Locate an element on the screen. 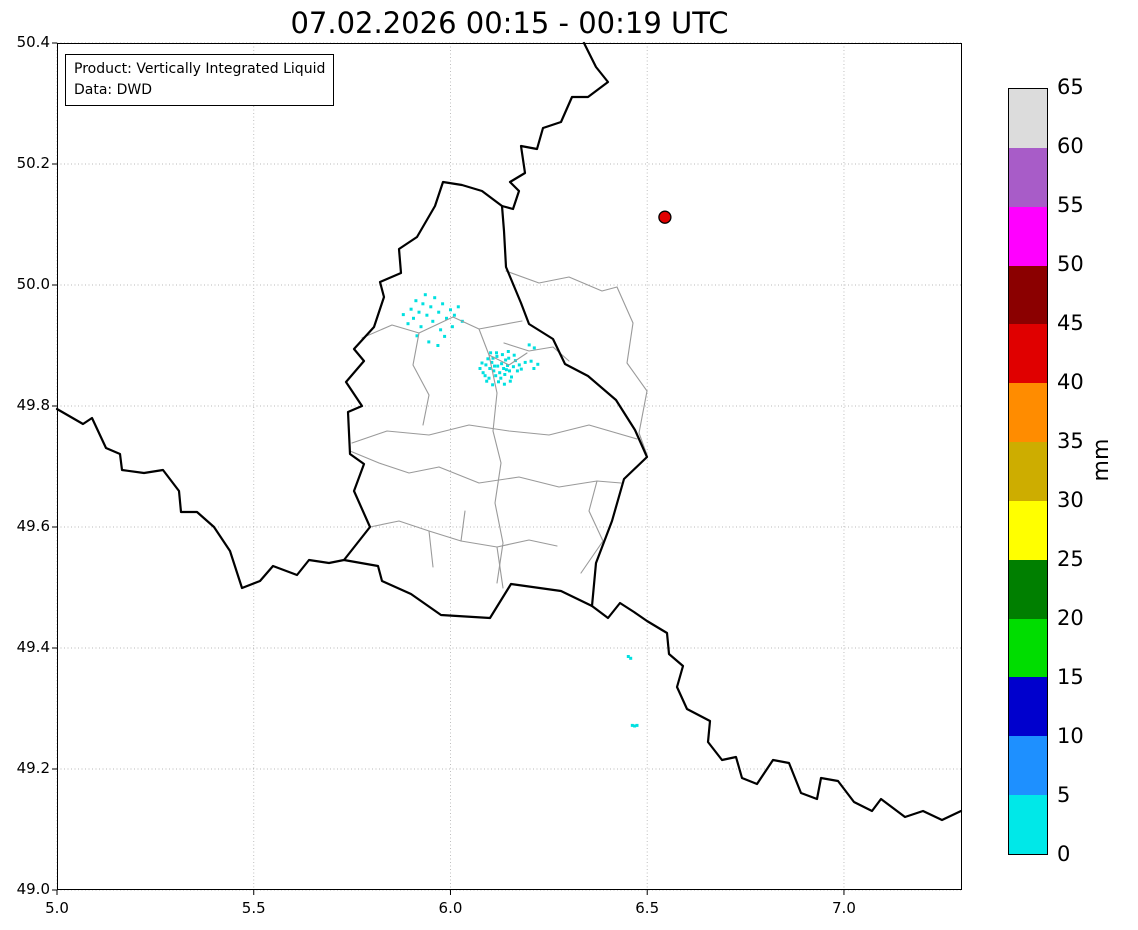 Image resolution: width=1138 pixels, height=930 pixels. colorbar-tick-label: 15 is located at coordinates (1070, 677).